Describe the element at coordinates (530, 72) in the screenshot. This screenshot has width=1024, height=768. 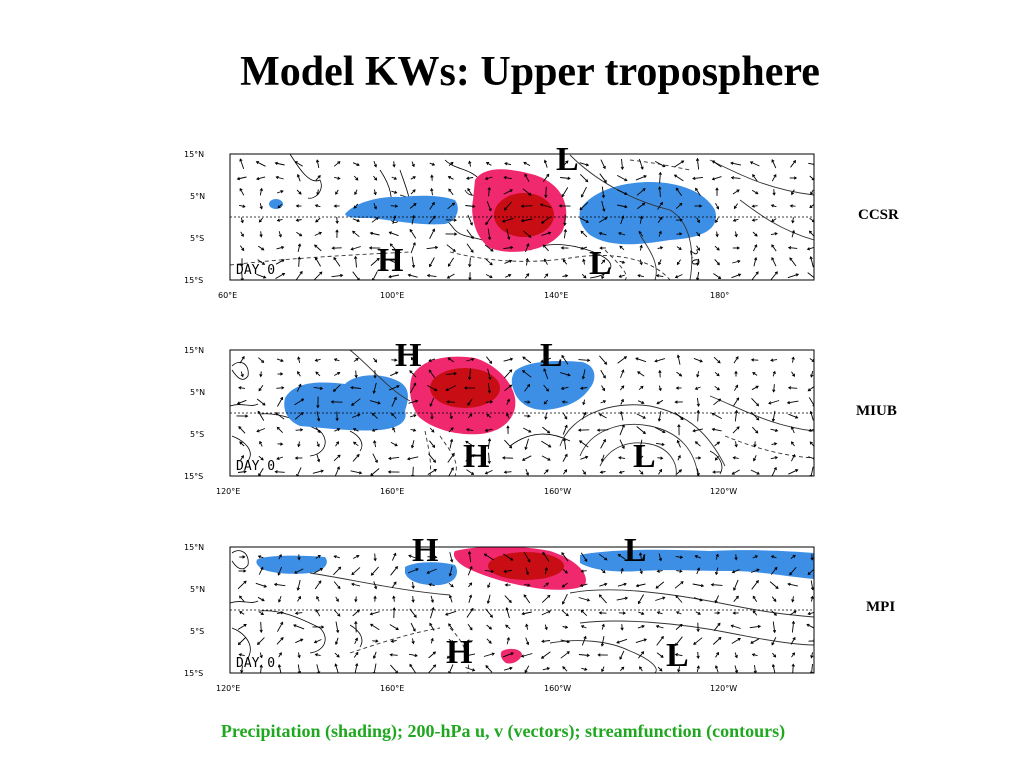
I see `slide-title: Model KWs: Upper troposphere` at that location.